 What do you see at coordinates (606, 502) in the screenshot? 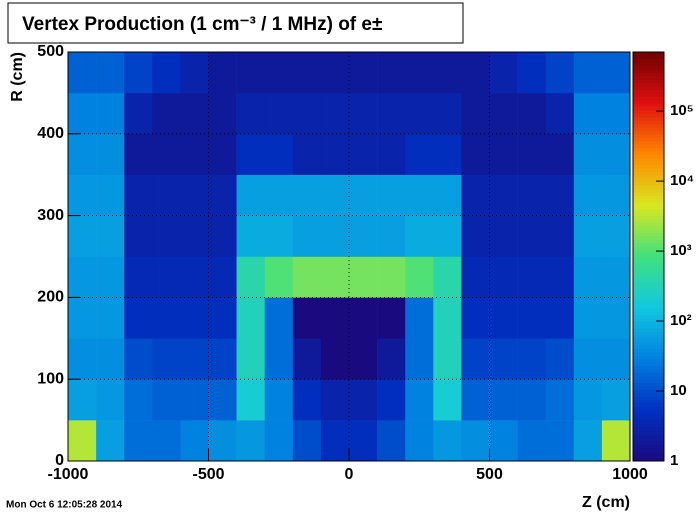
I see `x-axis-label: Z (cm)` at bounding box center [606, 502].